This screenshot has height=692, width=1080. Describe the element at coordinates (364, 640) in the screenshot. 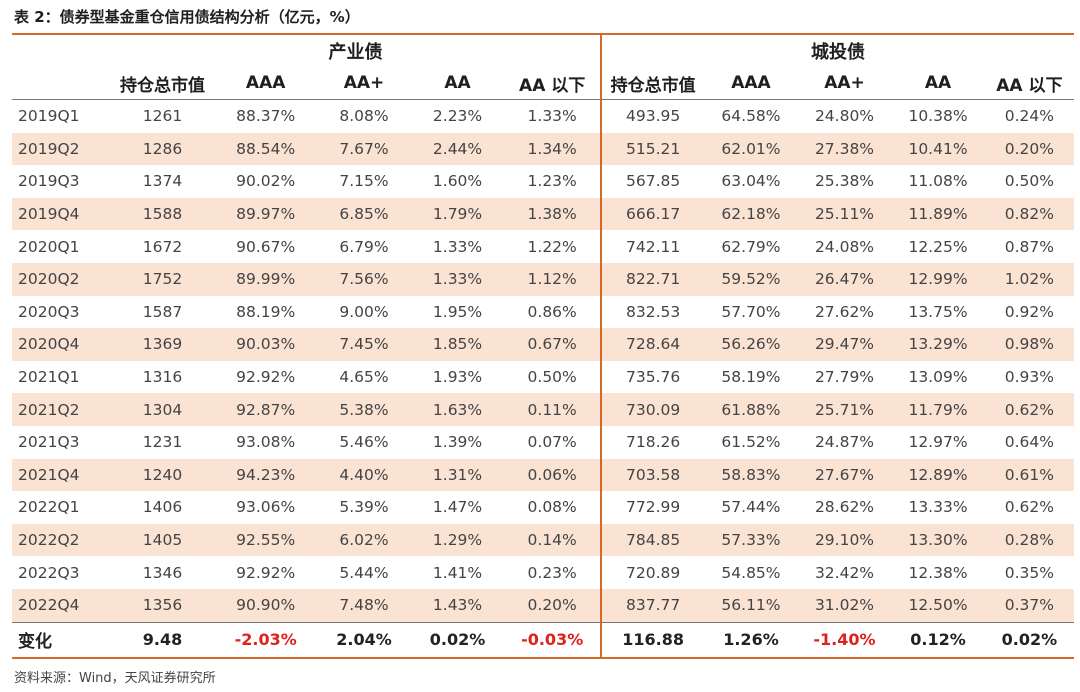

I see `change-cell: 2.04%` at that location.